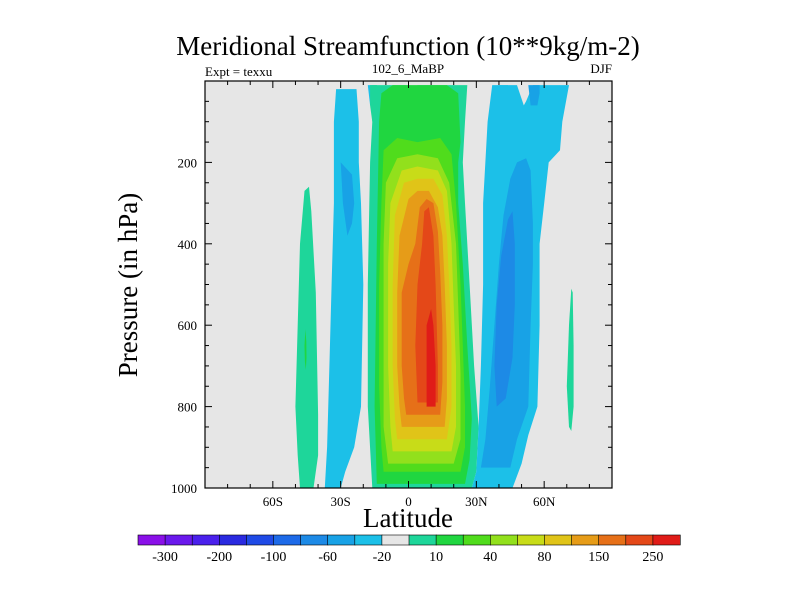 The height and width of the screenshot is (600, 800). I want to click on contour-sh-ferrel-core, so click(347, 199).